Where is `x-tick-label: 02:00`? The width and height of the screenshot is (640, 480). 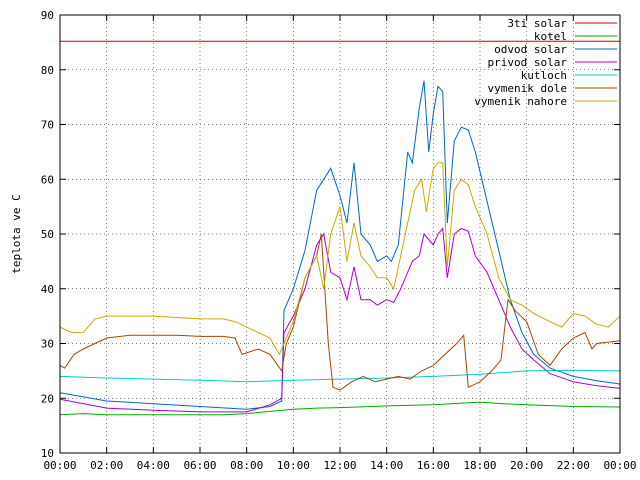
x-tick-label: 02:00 is located at coordinates (106, 465).